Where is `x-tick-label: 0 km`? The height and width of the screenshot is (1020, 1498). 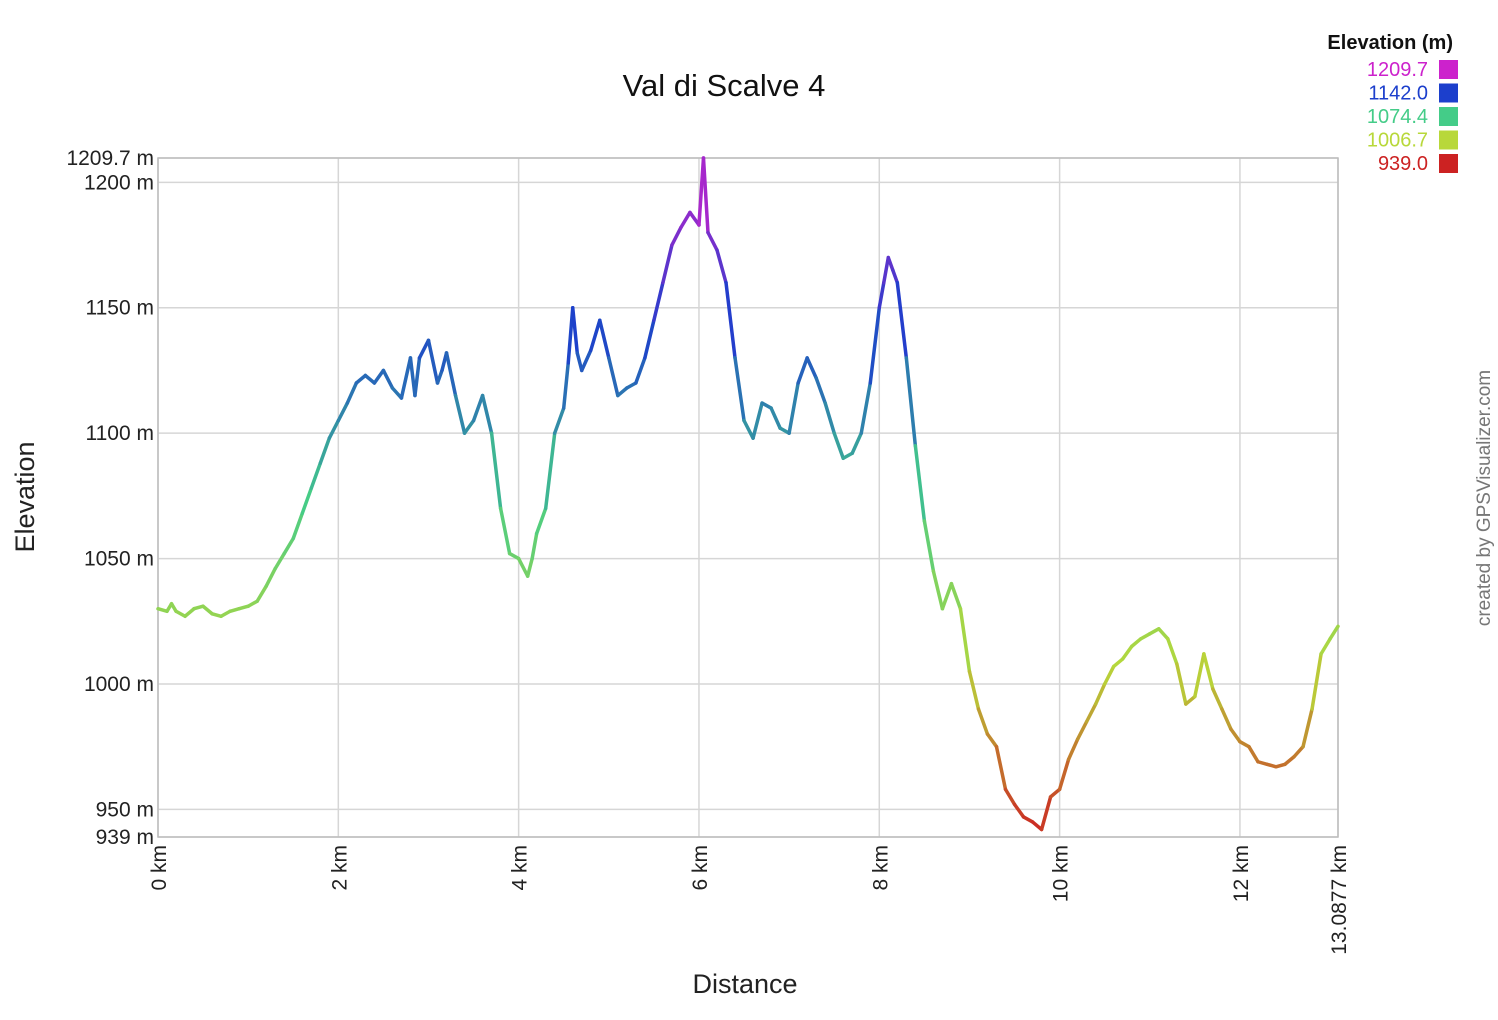
x-tick-label: 0 km is located at coordinates (159, 868).